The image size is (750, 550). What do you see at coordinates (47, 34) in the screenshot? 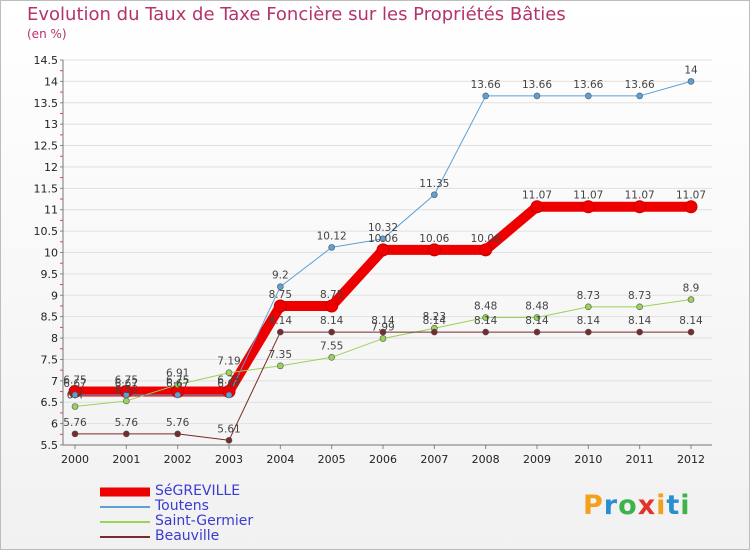
I see `unit-label: (en %)` at bounding box center [47, 34].